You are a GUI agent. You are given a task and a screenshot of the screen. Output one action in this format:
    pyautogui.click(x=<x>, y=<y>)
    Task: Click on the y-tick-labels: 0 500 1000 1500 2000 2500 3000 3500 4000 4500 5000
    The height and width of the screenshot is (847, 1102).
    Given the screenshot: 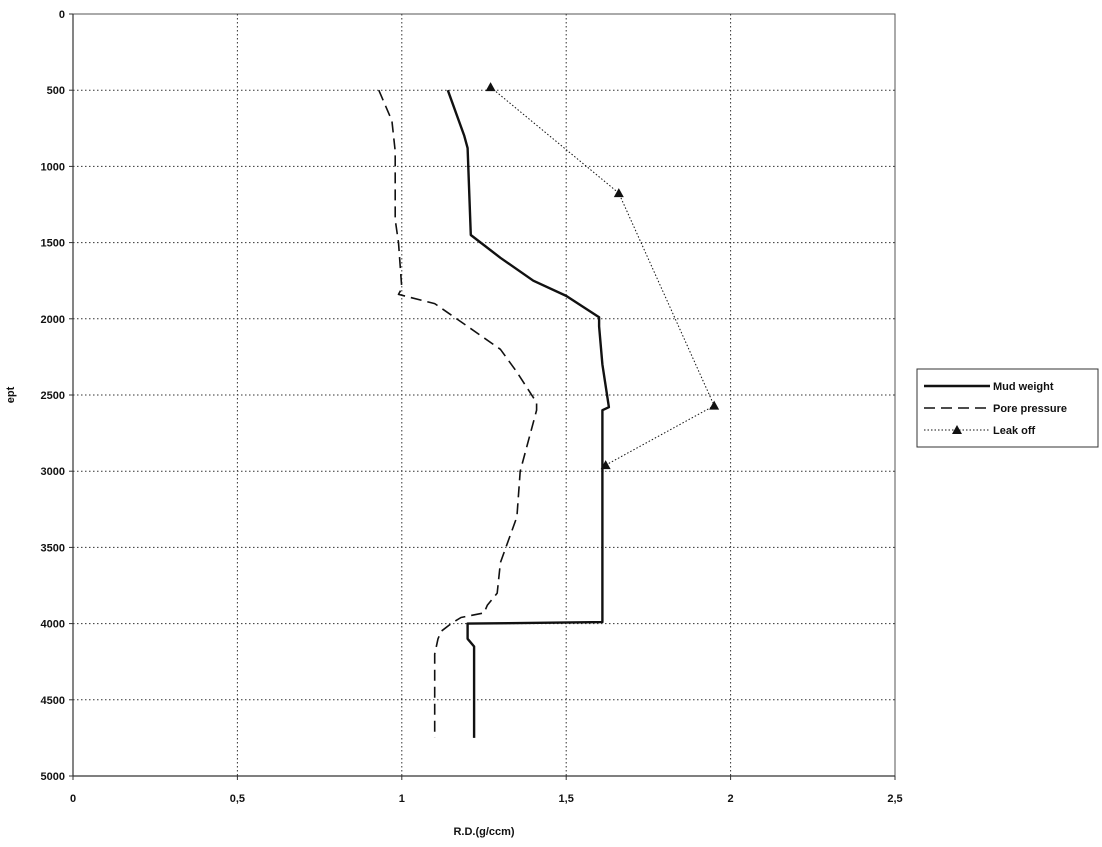 What is the action you would take?
    pyautogui.click(x=53, y=396)
    